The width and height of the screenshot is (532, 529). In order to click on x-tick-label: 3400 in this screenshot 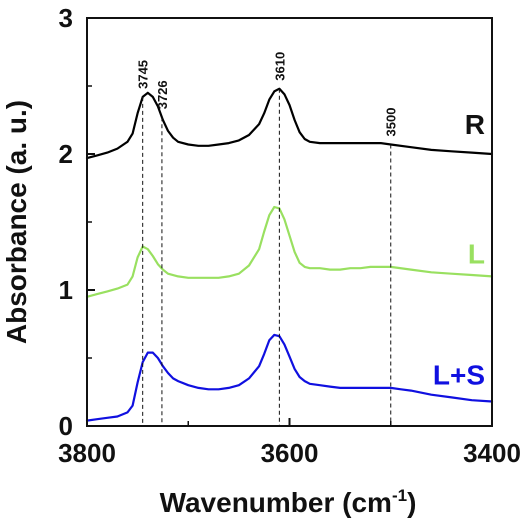, I will do `click(492, 453)`.